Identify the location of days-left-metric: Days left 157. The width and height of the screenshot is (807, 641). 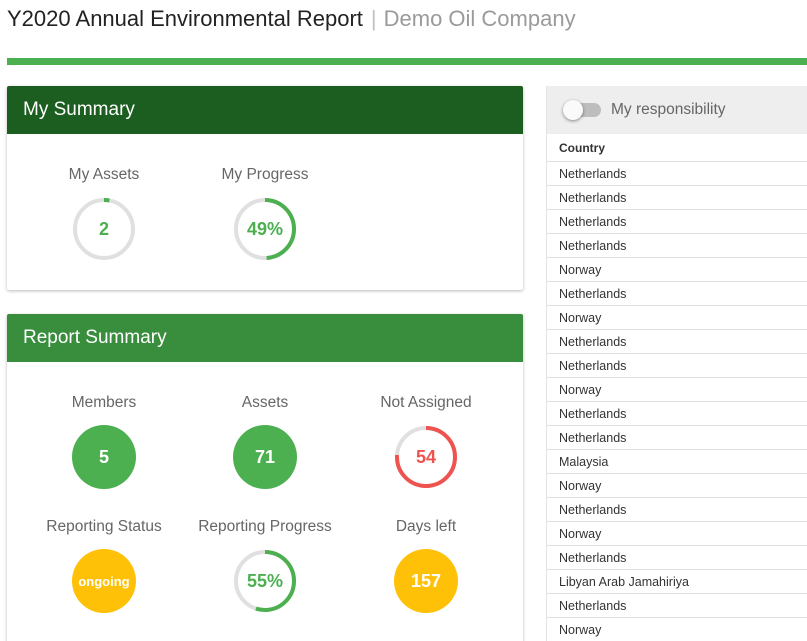
(426, 565).